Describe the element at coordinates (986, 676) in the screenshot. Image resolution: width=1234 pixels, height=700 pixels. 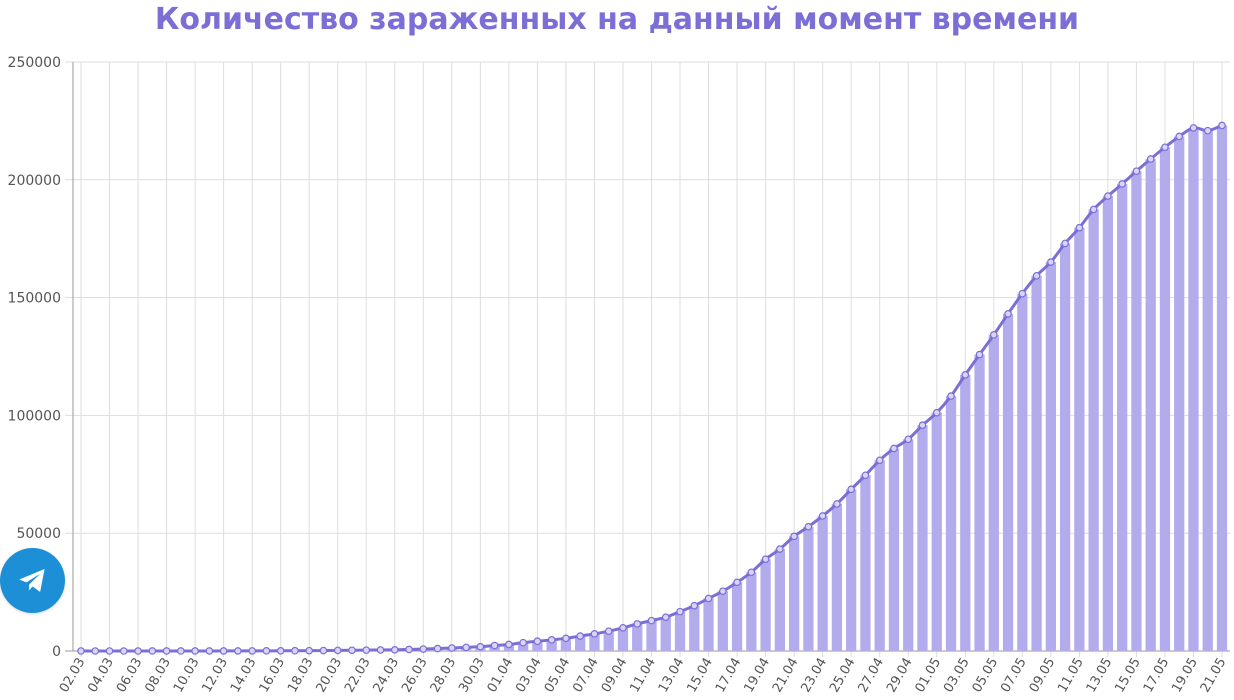
I see `x-tick-label: 05.05` at that location.